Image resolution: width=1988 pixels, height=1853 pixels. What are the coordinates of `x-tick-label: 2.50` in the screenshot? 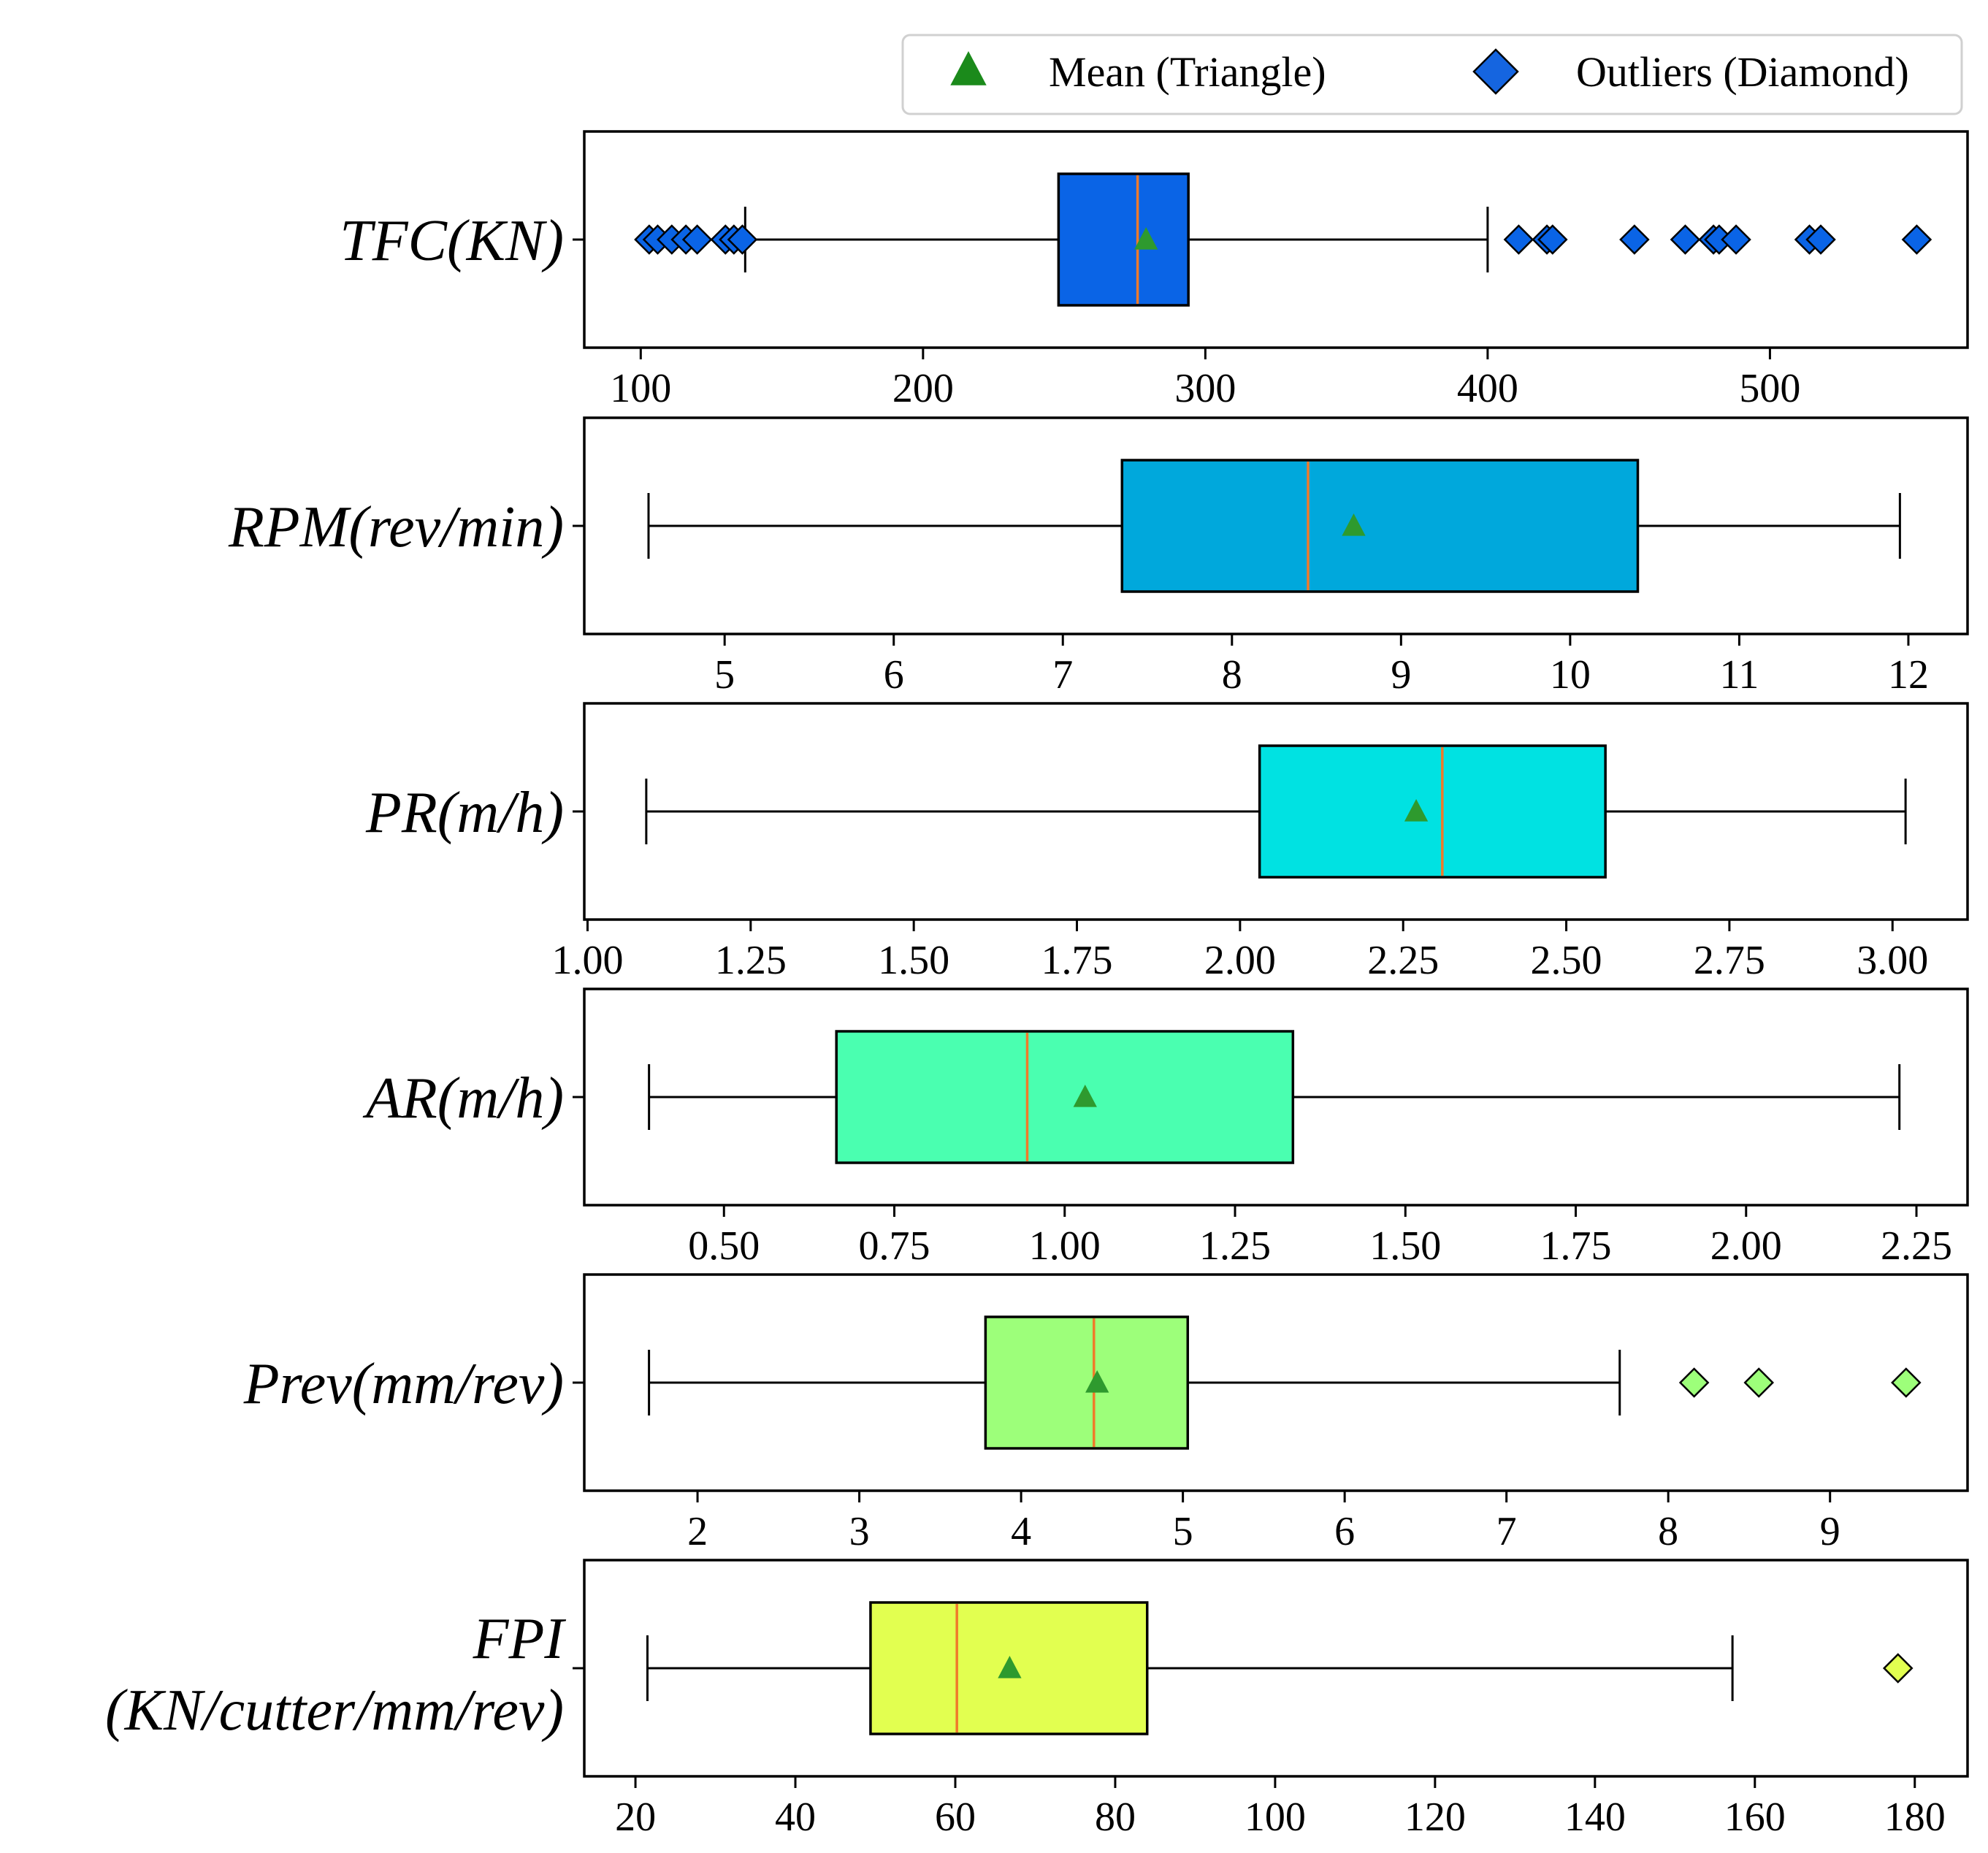 It's located at (1566, 960).